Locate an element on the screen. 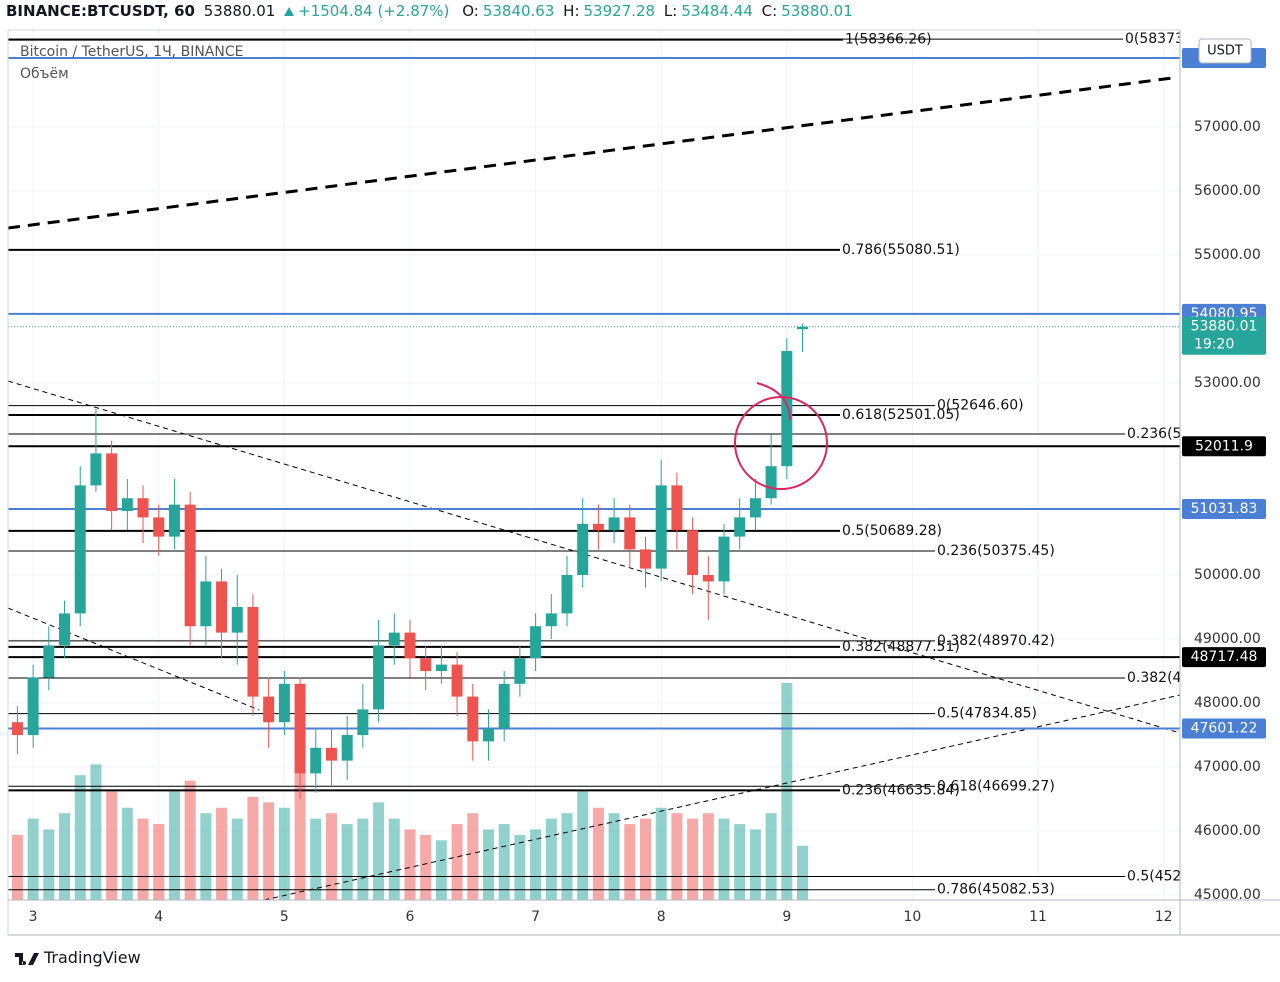 The image size is (1280, 982). level-label: 0.382(48877.51) is located at coordinates (901, 647).